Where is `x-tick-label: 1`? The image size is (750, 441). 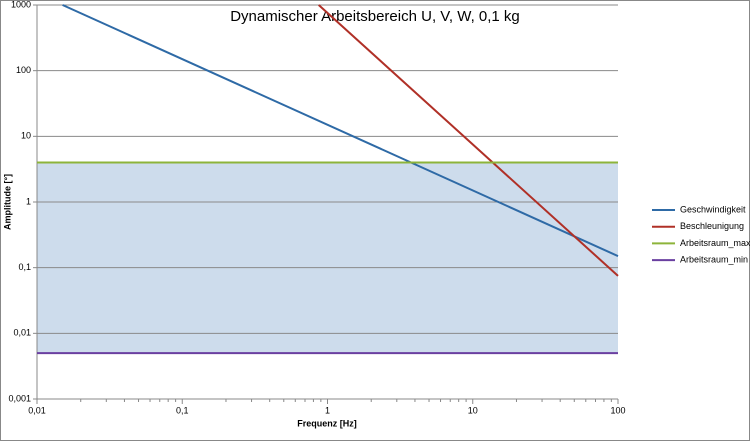
x-tick-label: 1 is located at coordinates (327, 410).